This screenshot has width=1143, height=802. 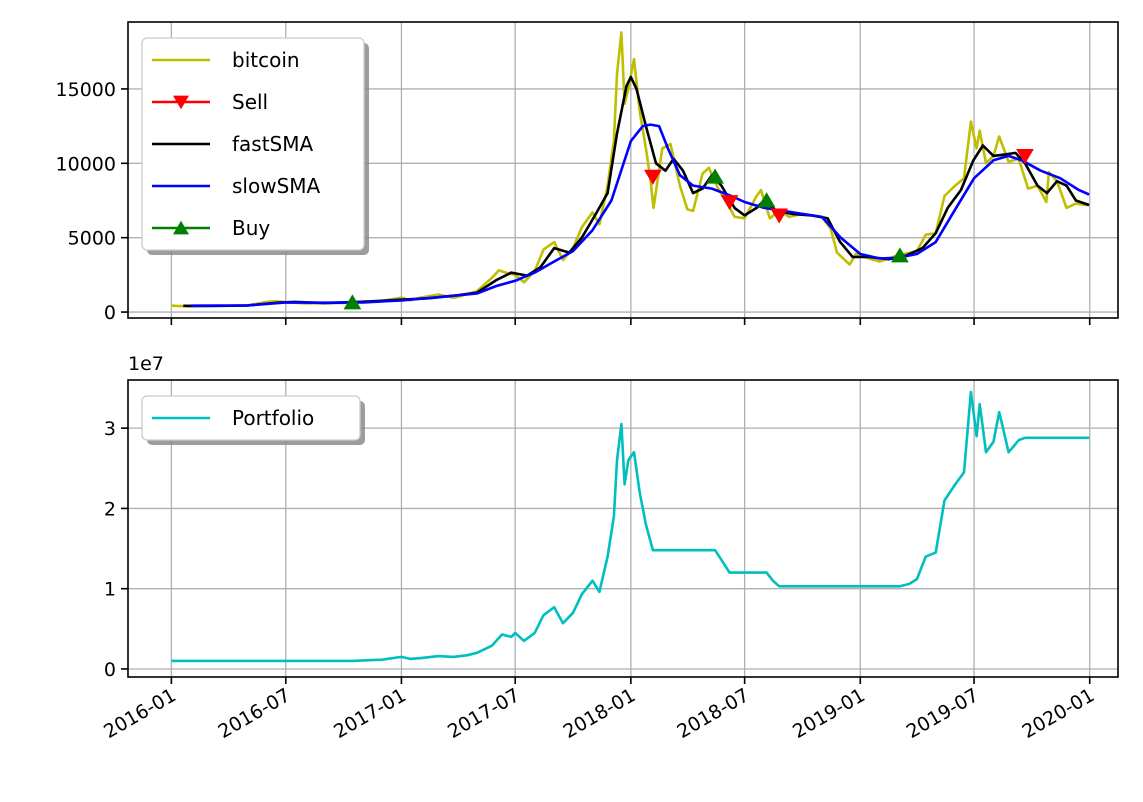 What do you see at coordinates (250, 102) in the screenshot?
I see `legend-label-Sell: Sell` at bounding box center [250, 102].